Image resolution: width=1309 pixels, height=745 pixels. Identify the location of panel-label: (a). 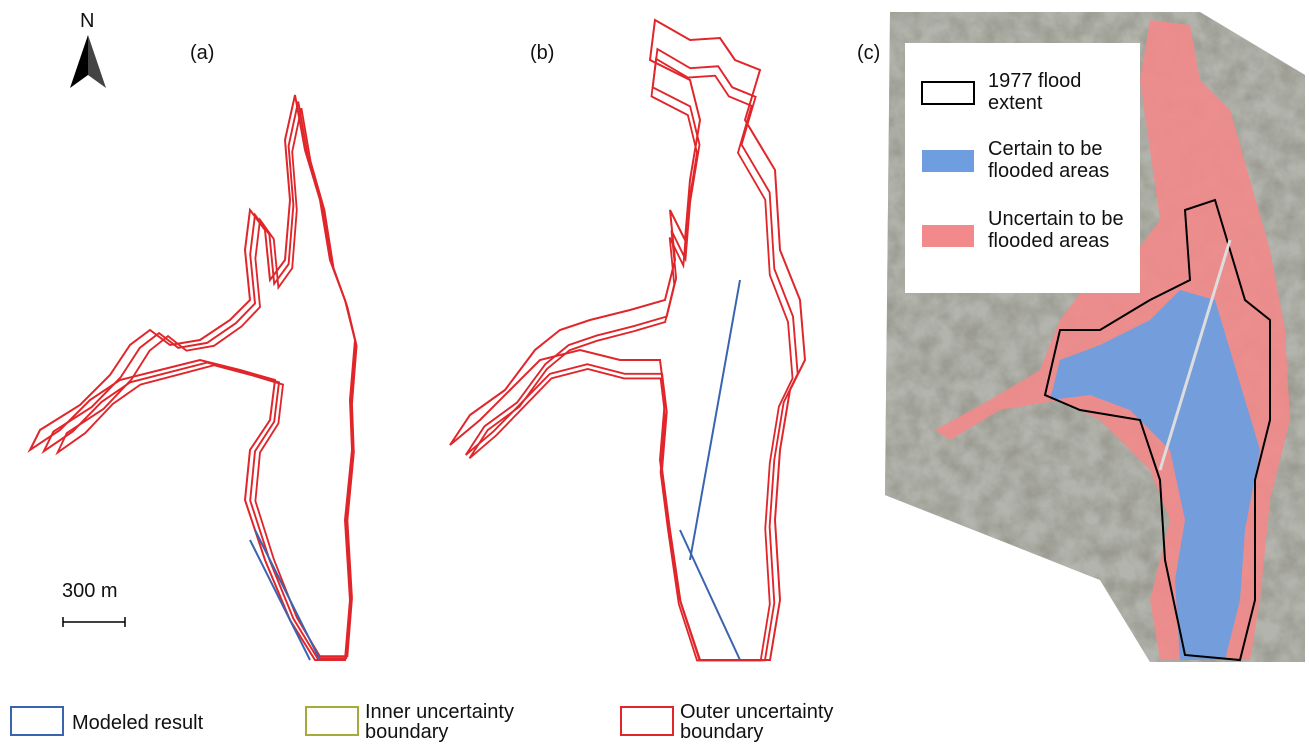
(202, 53).